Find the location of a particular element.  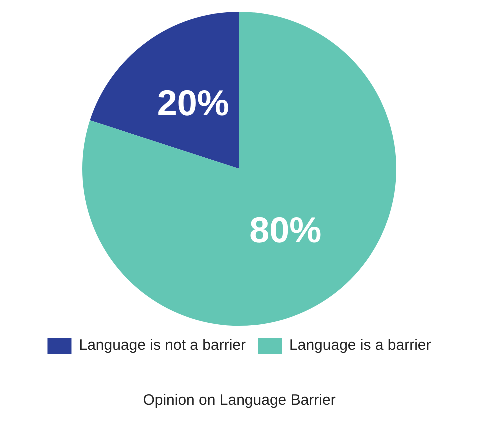

data-label: 80% is located at coordinates (286, 229).